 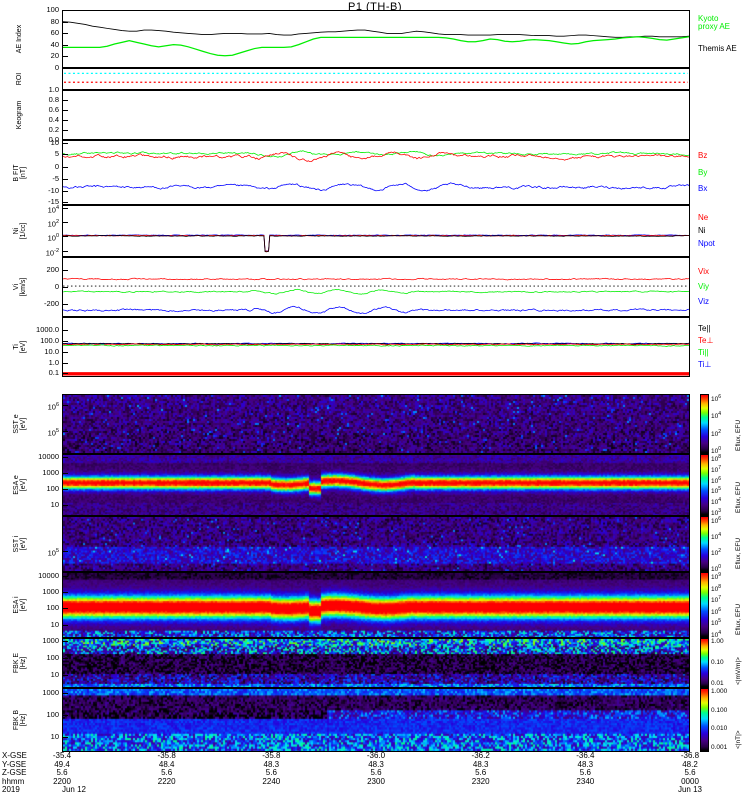 What do you see at coordinates (690, 755) in the screenshot?
I see `xaxis-x-gse-6: -36.8` at bounding box center [690, 755].